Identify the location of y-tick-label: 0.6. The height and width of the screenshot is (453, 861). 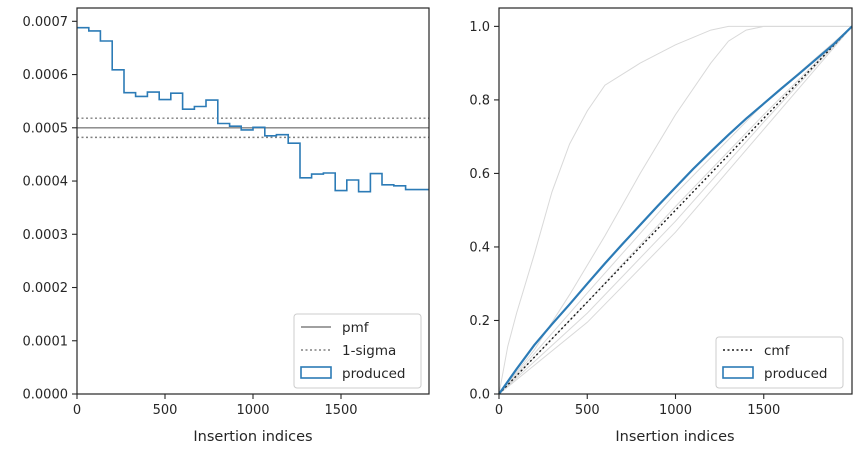
(479, 174).